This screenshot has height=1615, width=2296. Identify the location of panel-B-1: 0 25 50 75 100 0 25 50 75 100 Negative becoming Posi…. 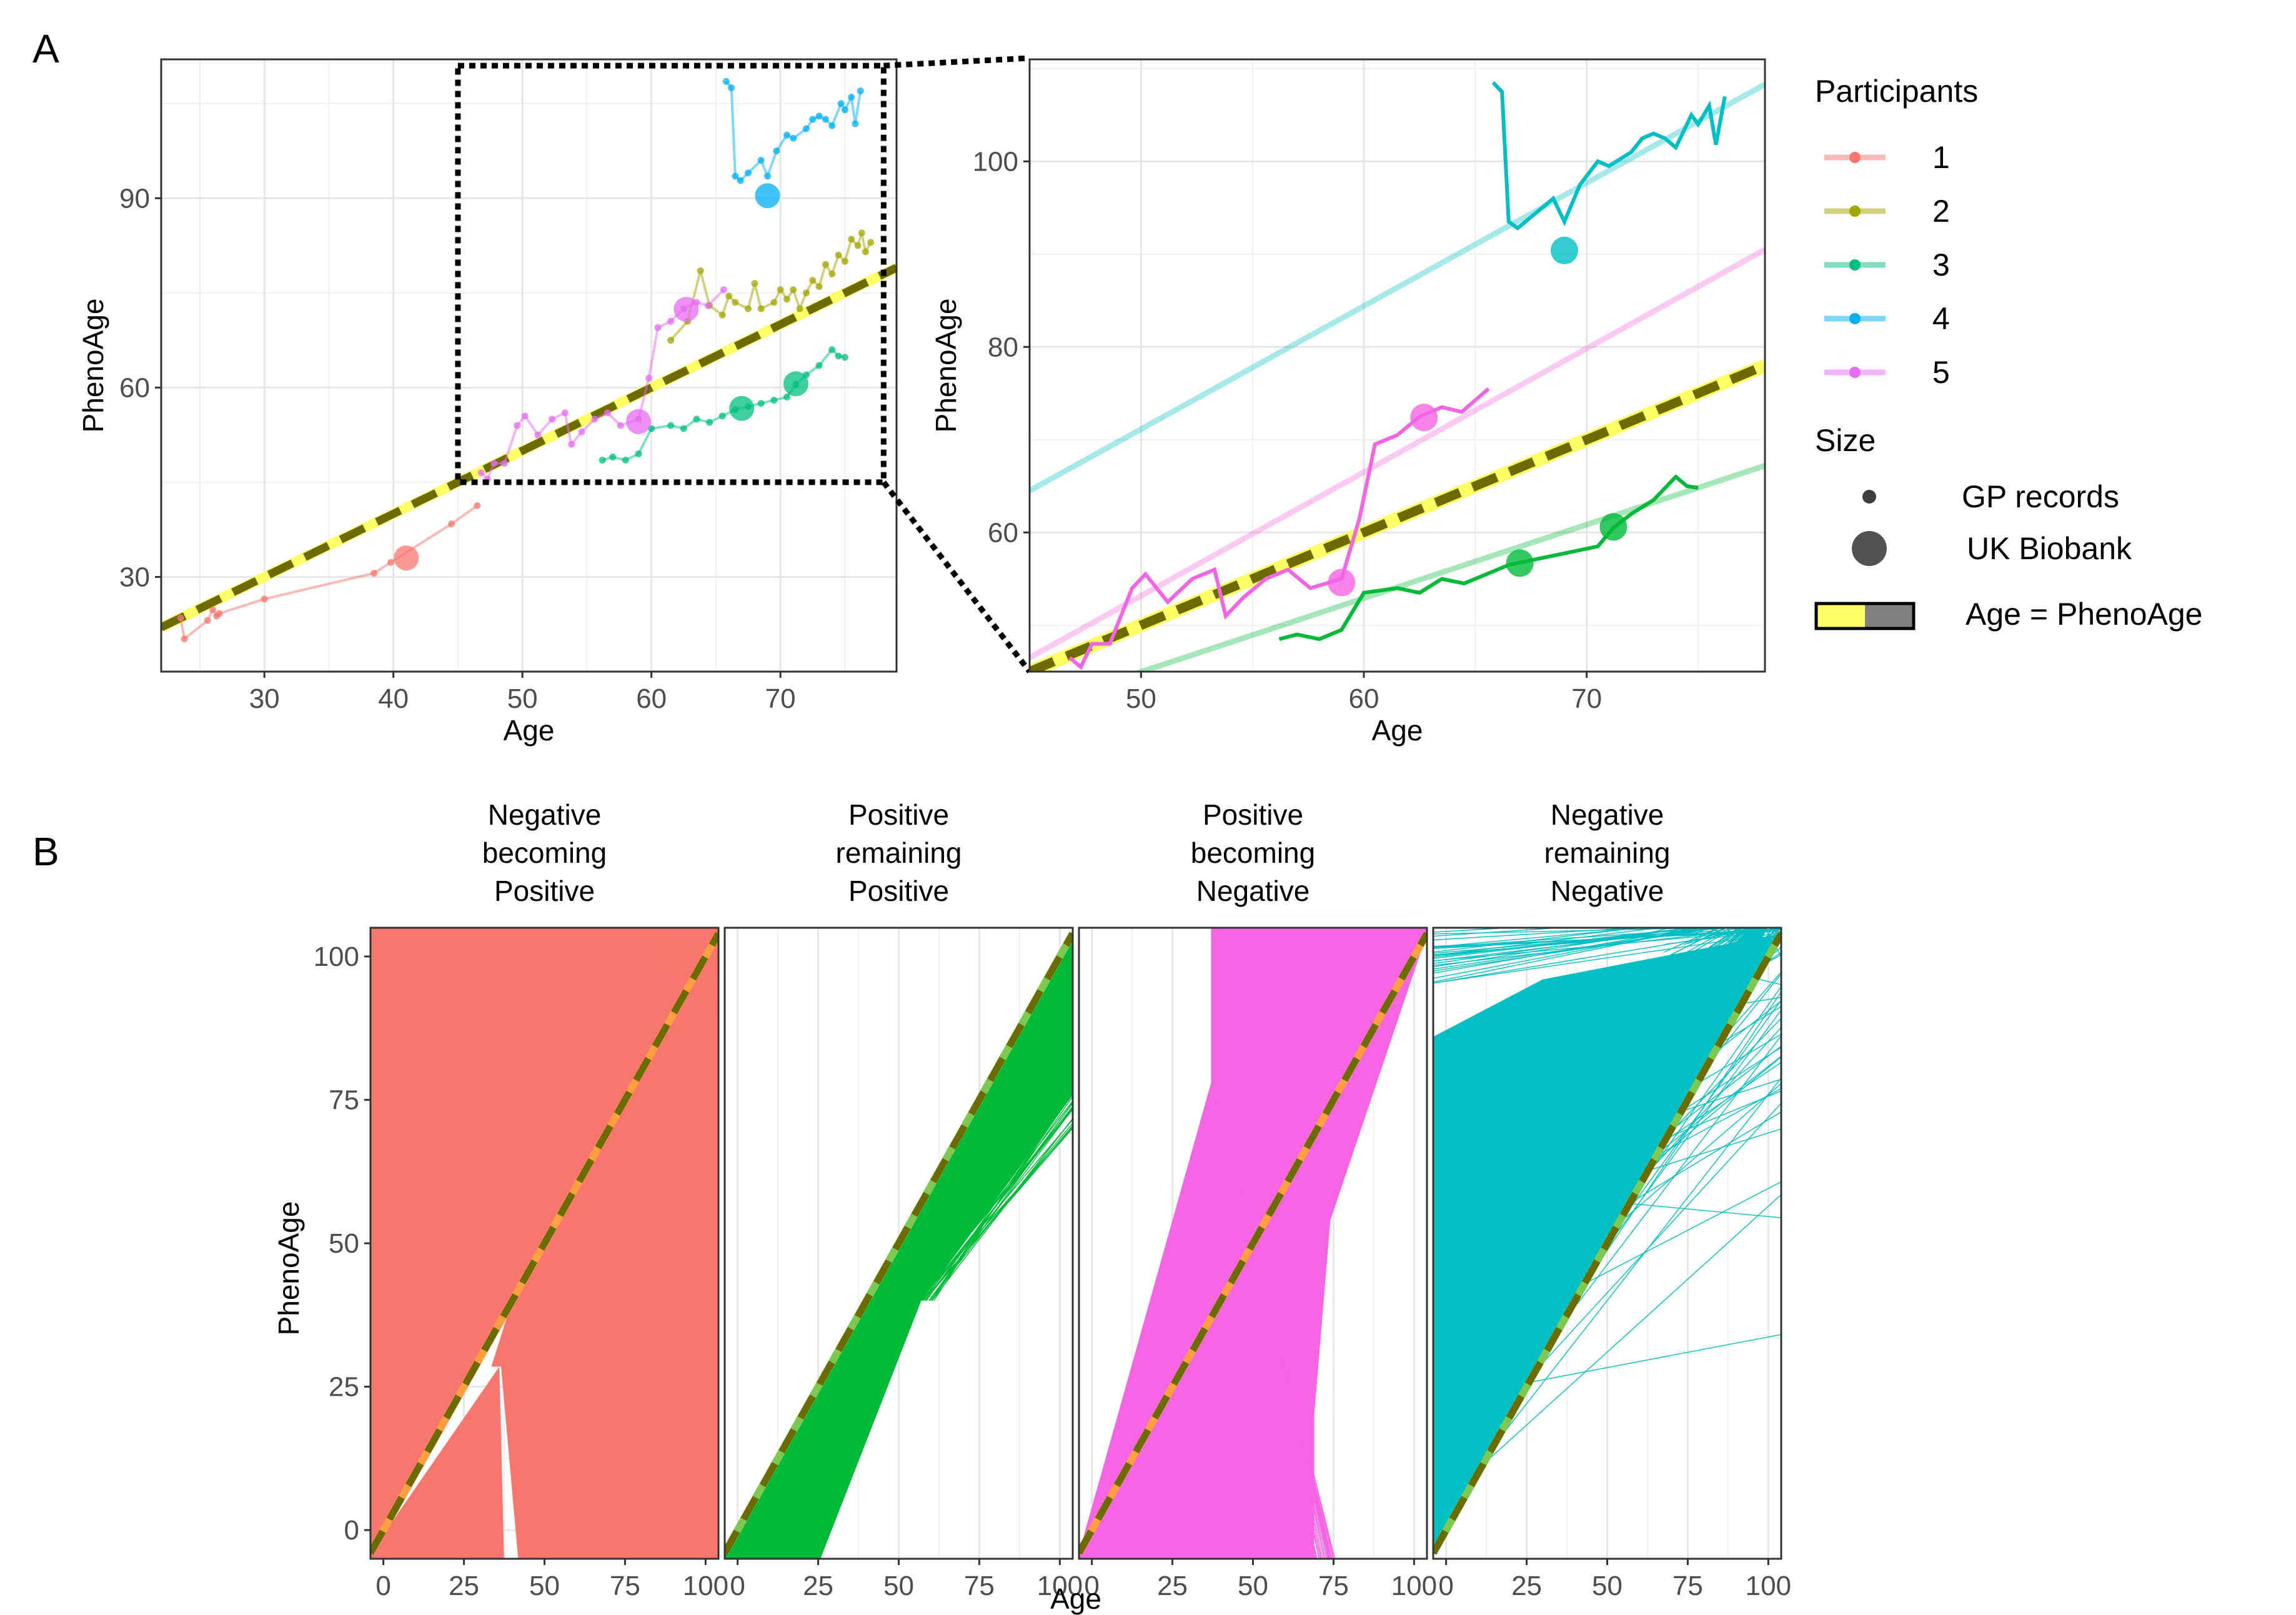
(521, 1199).